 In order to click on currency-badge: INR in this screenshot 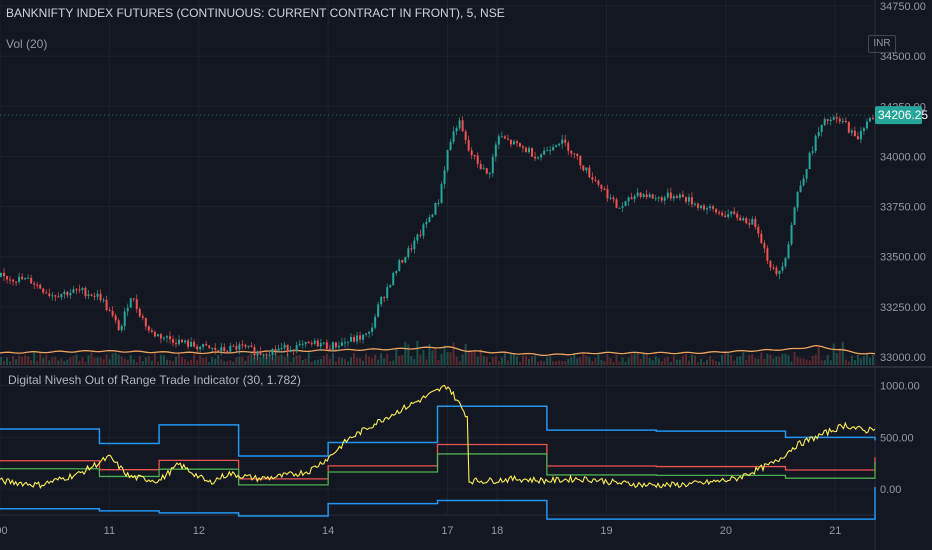, I will do `click(882, 44)`.